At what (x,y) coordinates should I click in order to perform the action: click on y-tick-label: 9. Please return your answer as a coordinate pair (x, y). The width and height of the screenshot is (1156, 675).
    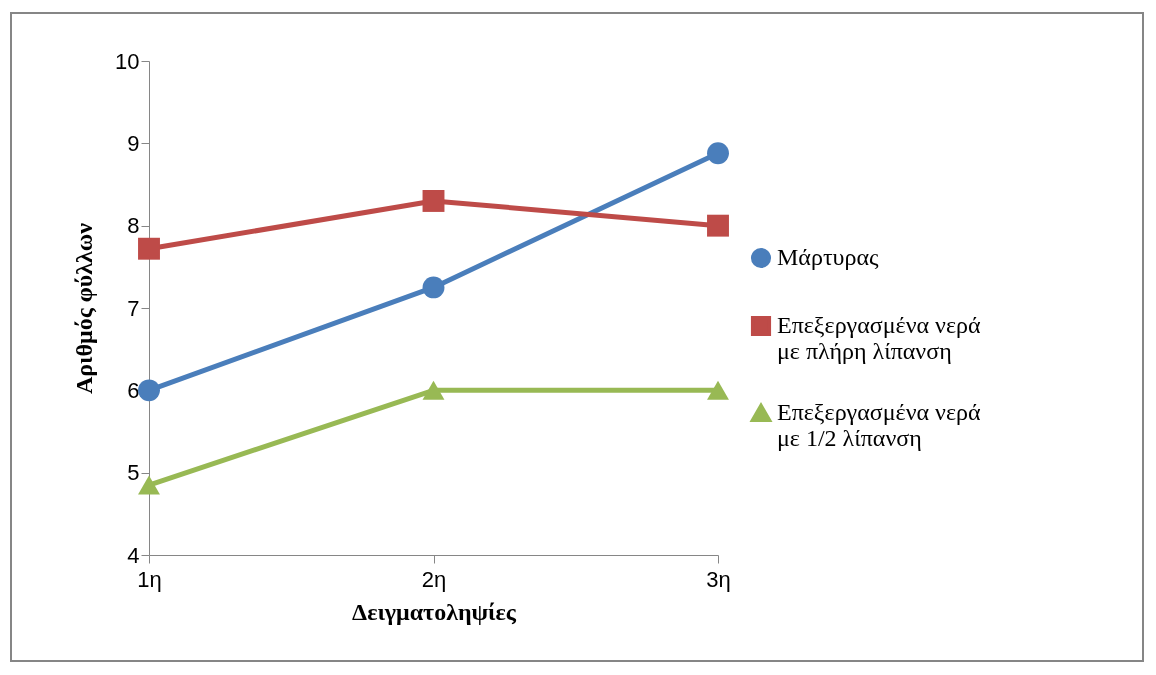
    Looking at the image, I should click on (133, 143).